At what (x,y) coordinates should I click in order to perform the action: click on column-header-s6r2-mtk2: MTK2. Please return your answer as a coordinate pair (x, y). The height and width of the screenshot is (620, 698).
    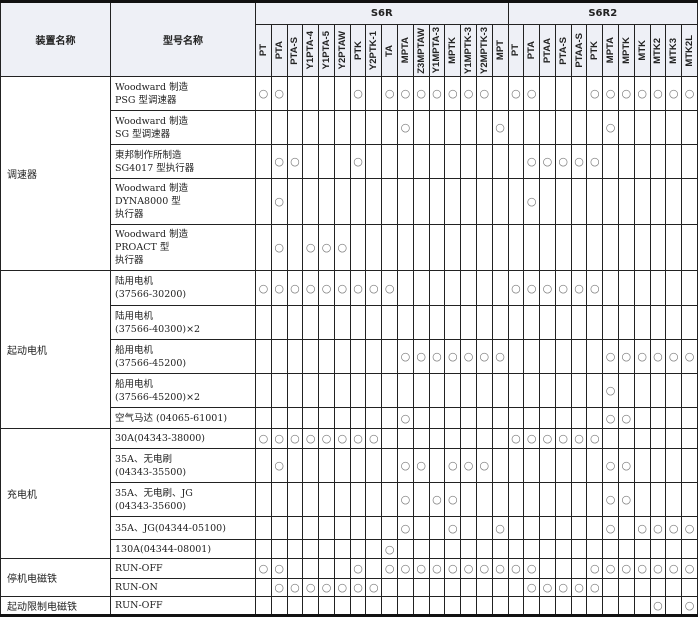
    Looking at the image, I should click on (658, 50).